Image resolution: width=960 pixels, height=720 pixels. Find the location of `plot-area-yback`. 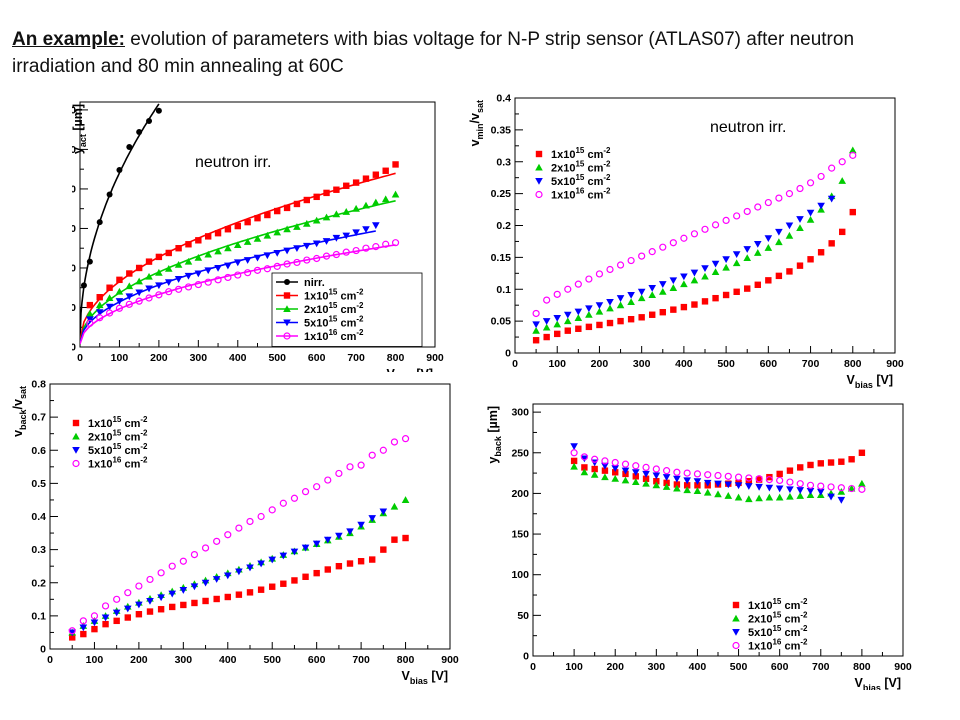

plot-area-yback is located at coordinates (718, 473).